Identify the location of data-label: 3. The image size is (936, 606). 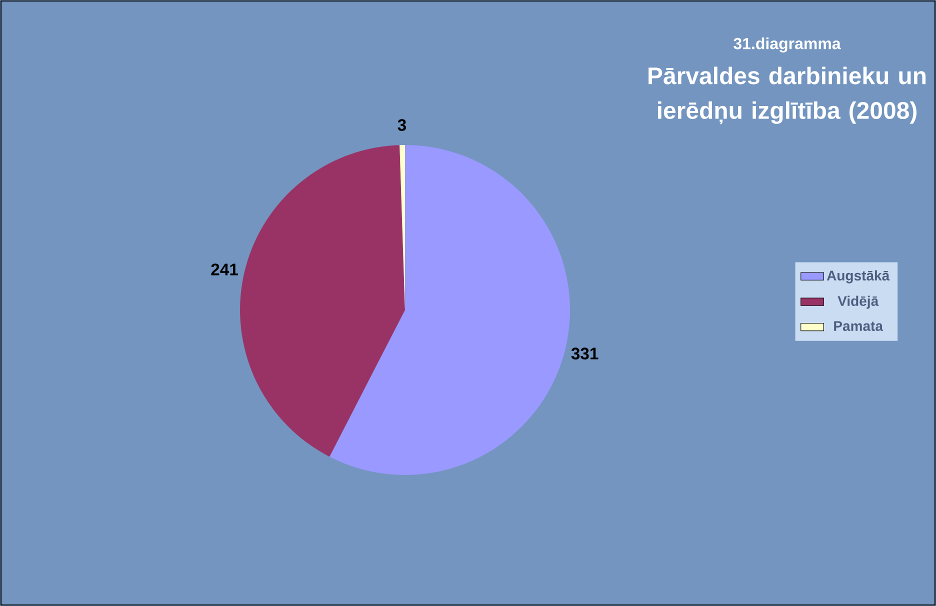
(402, 125).